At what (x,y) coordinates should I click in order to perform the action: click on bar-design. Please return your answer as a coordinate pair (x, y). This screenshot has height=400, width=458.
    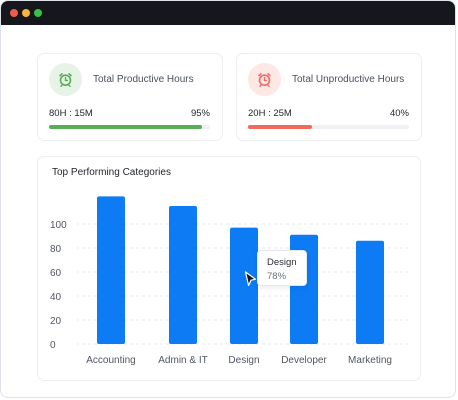
    Looking at the image, I should click on (244, 285).